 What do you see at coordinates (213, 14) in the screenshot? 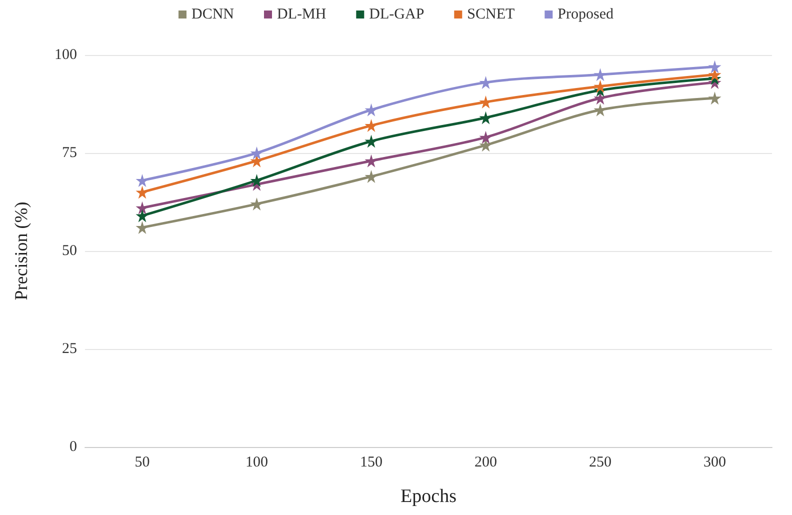
I see `legend-label: DCNN` at bounding box center [213, 14].